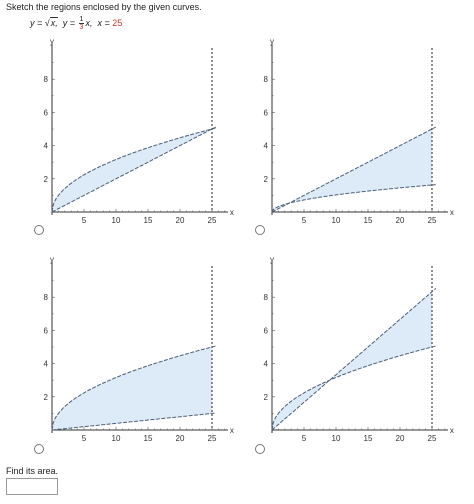  Describe the element at coordinates (81, 20) in the screenshot. I see `eq2-numerator: 1` at that location.